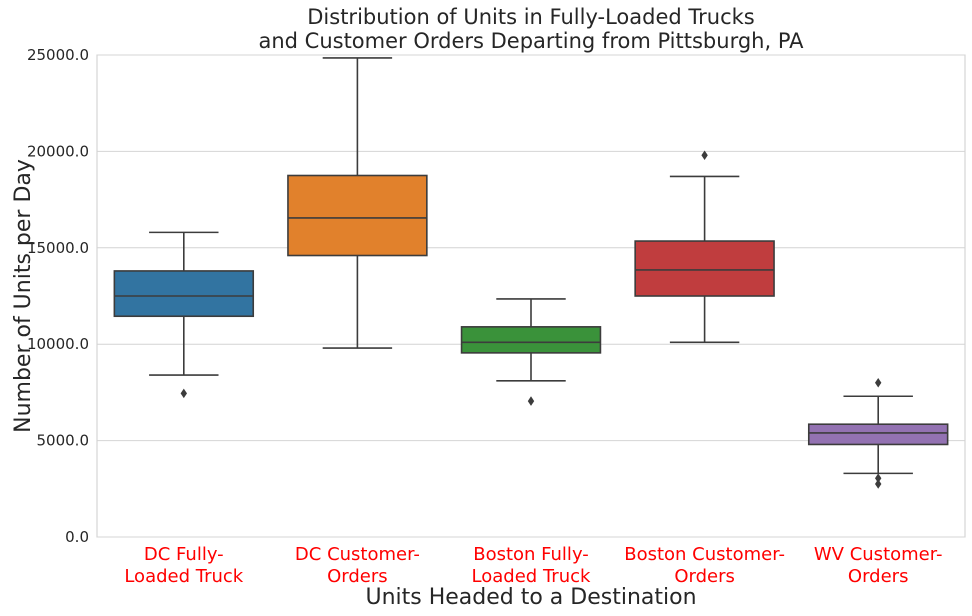 The height and width of the screenshot is (616, 972). Describe the element at coordinates (530, 597) in the screenshot. I see `x-axis-label: Units Headed to a Destination` at that location.